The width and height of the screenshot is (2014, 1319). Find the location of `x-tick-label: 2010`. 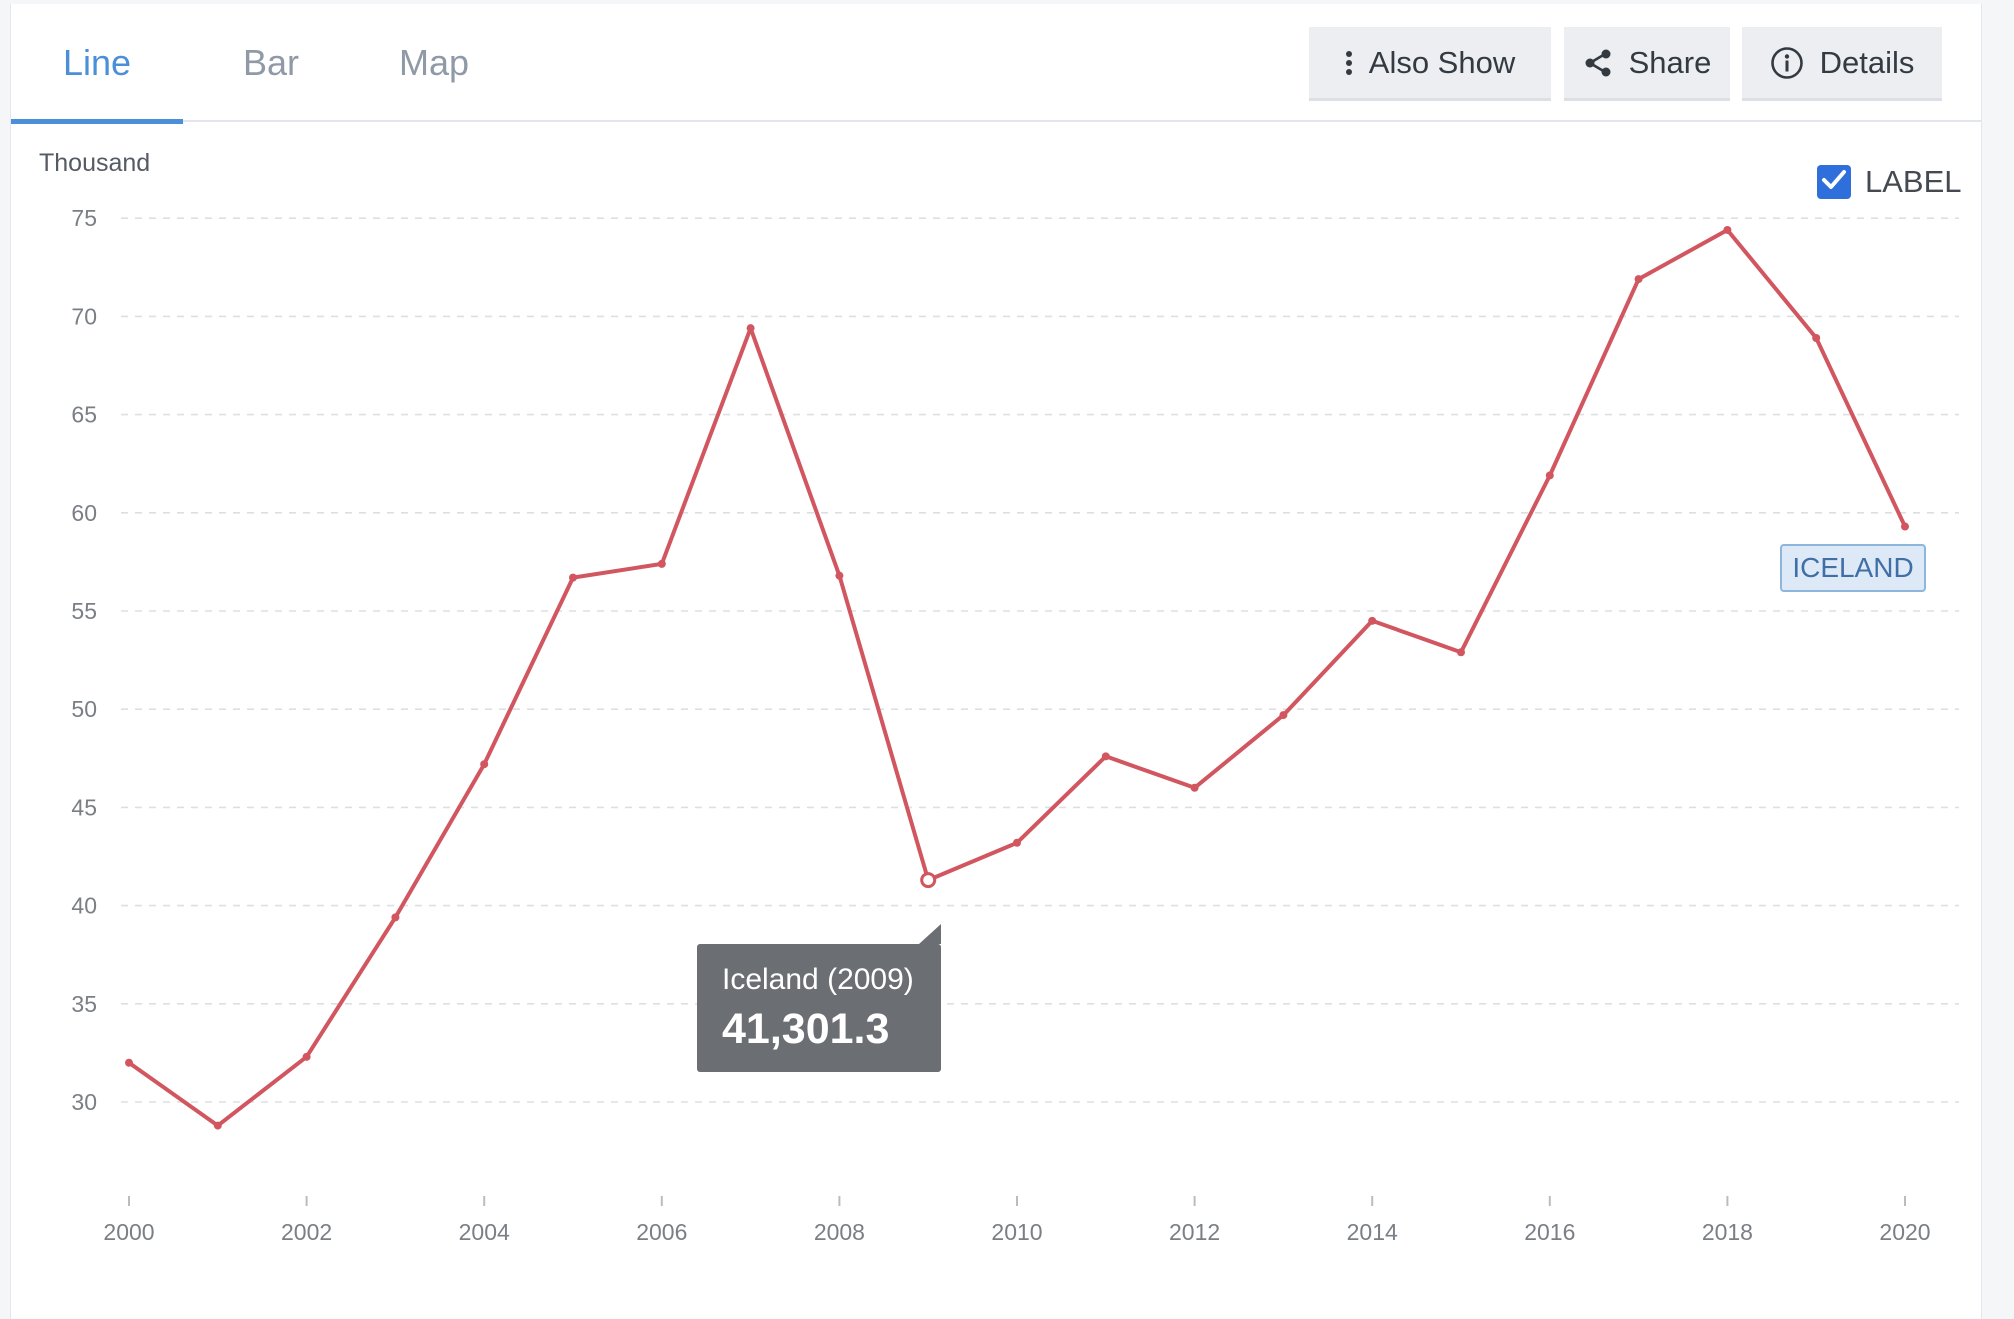

x-tick-label: 2010 is located at coordinates (1016, 1232).